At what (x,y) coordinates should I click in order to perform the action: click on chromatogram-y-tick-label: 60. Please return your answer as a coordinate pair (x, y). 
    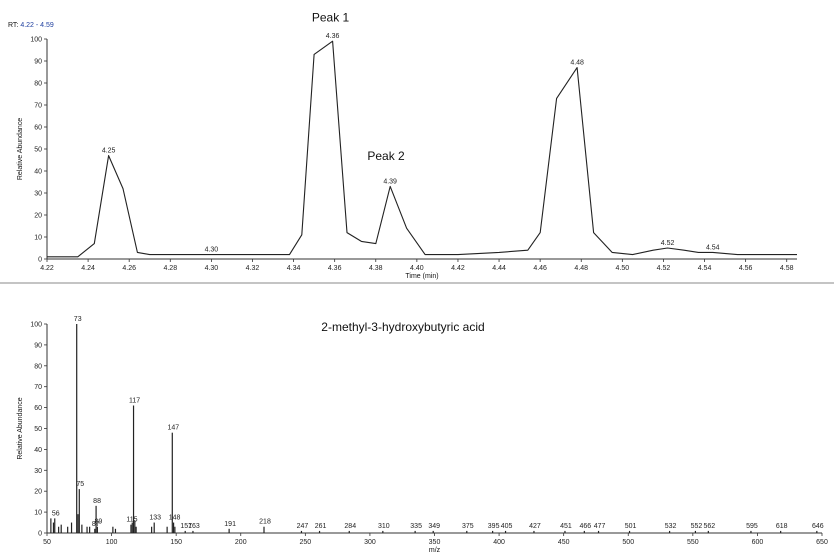
    Looking at the image, I should click on (38, 128).